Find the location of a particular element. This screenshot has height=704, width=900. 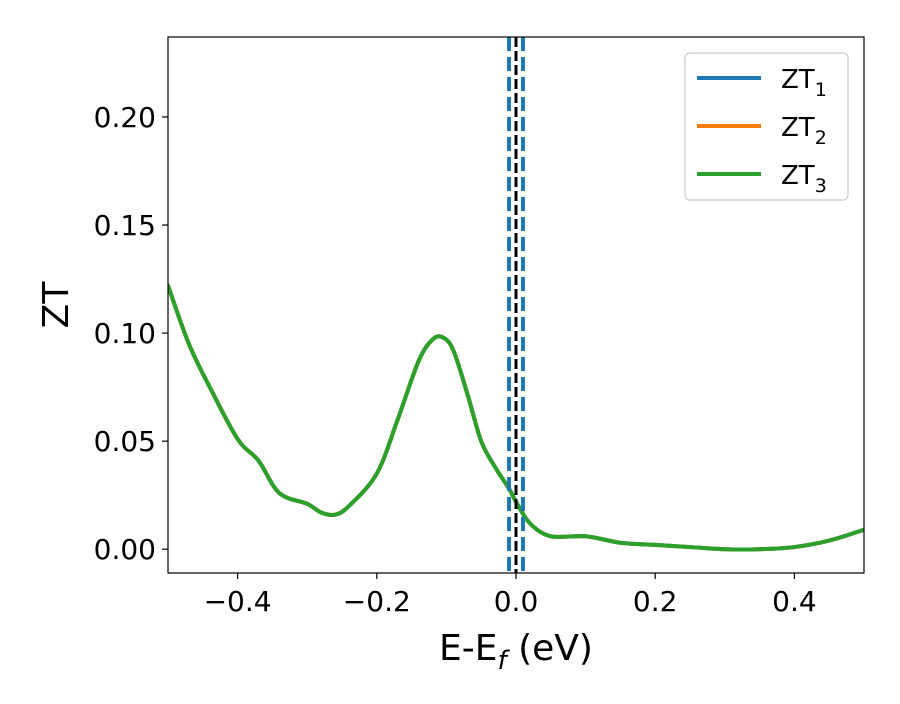

legend-label: ZT2 is located at coordinates (804, 131).